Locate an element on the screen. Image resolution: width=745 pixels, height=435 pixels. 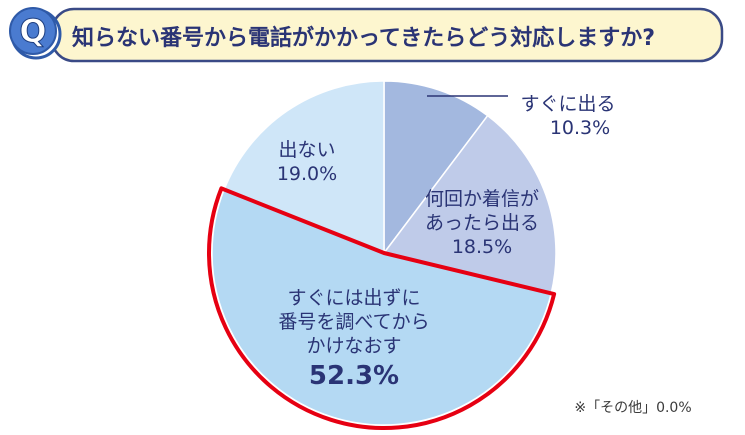
slice-label-line: あったら出る is located at coordinates (482, 223).